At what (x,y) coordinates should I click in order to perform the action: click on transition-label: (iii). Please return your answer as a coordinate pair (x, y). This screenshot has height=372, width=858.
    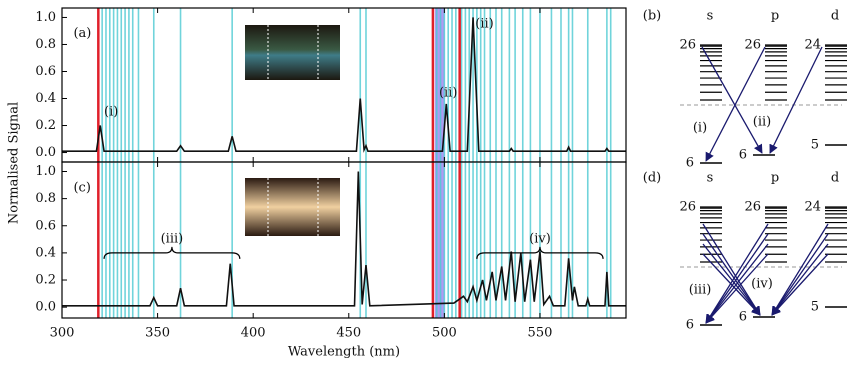
    Looking at the image, I should click on (700, 290).